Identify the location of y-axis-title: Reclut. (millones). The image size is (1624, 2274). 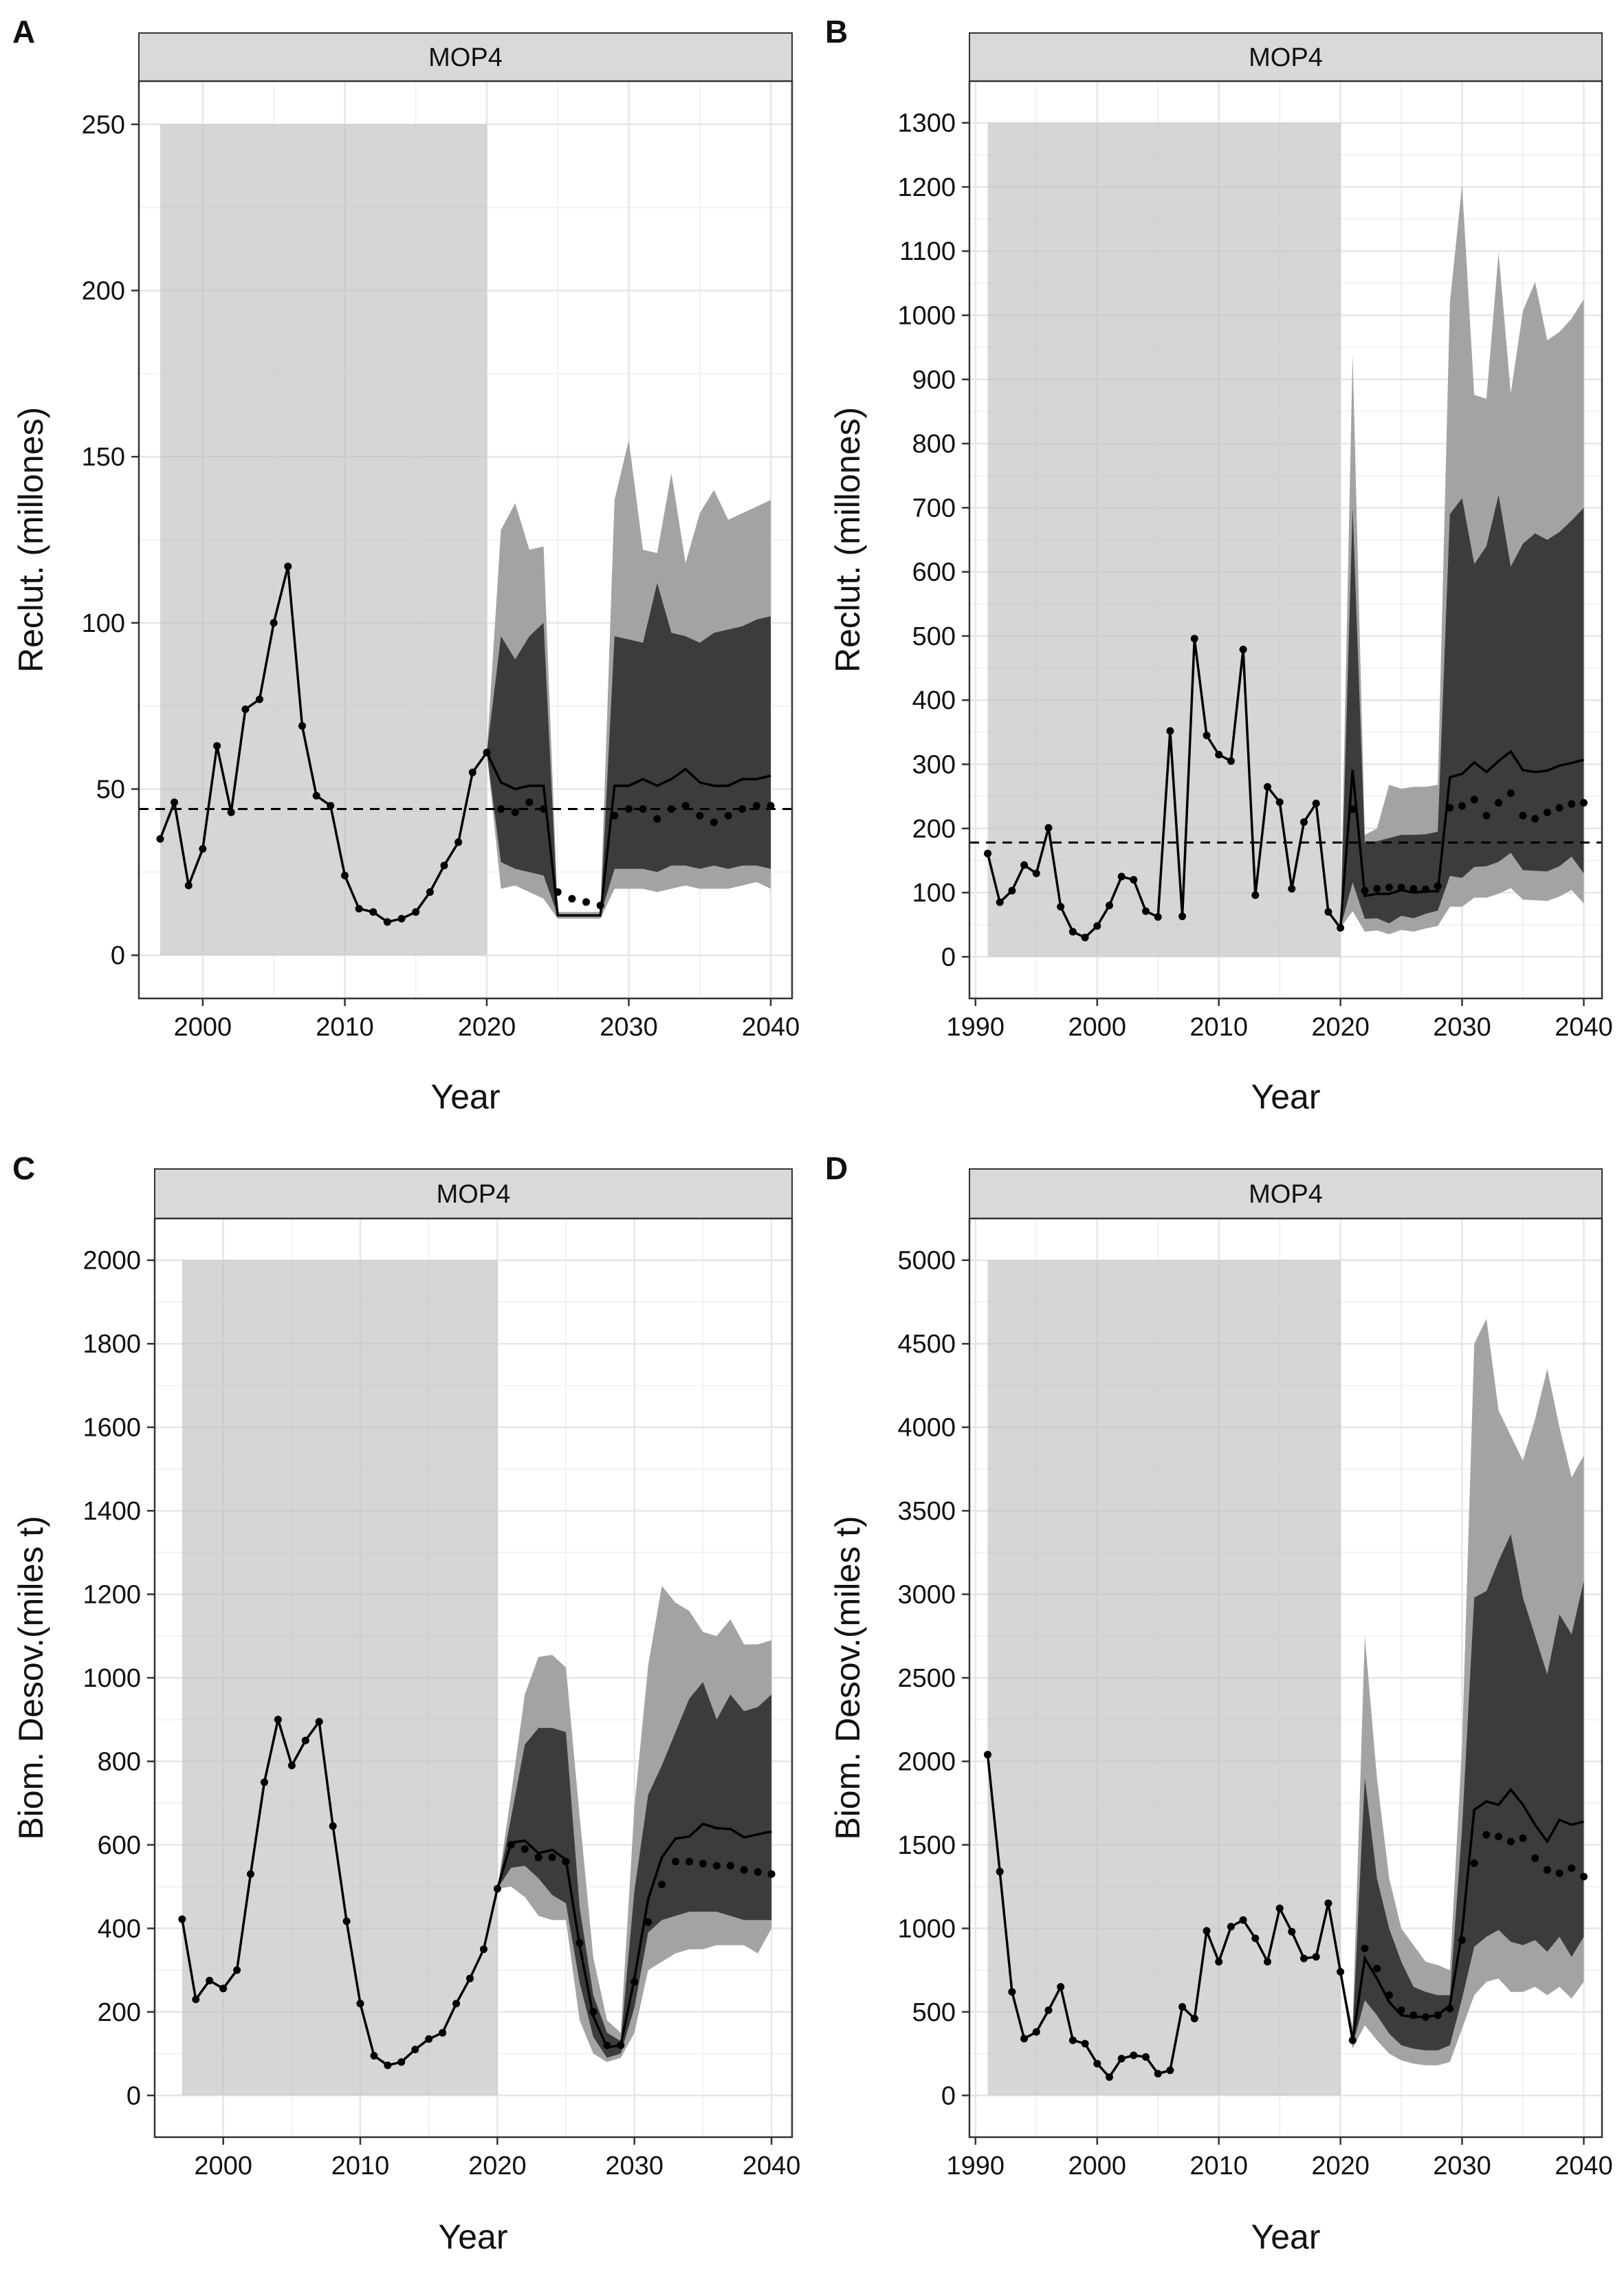
(31, 540).